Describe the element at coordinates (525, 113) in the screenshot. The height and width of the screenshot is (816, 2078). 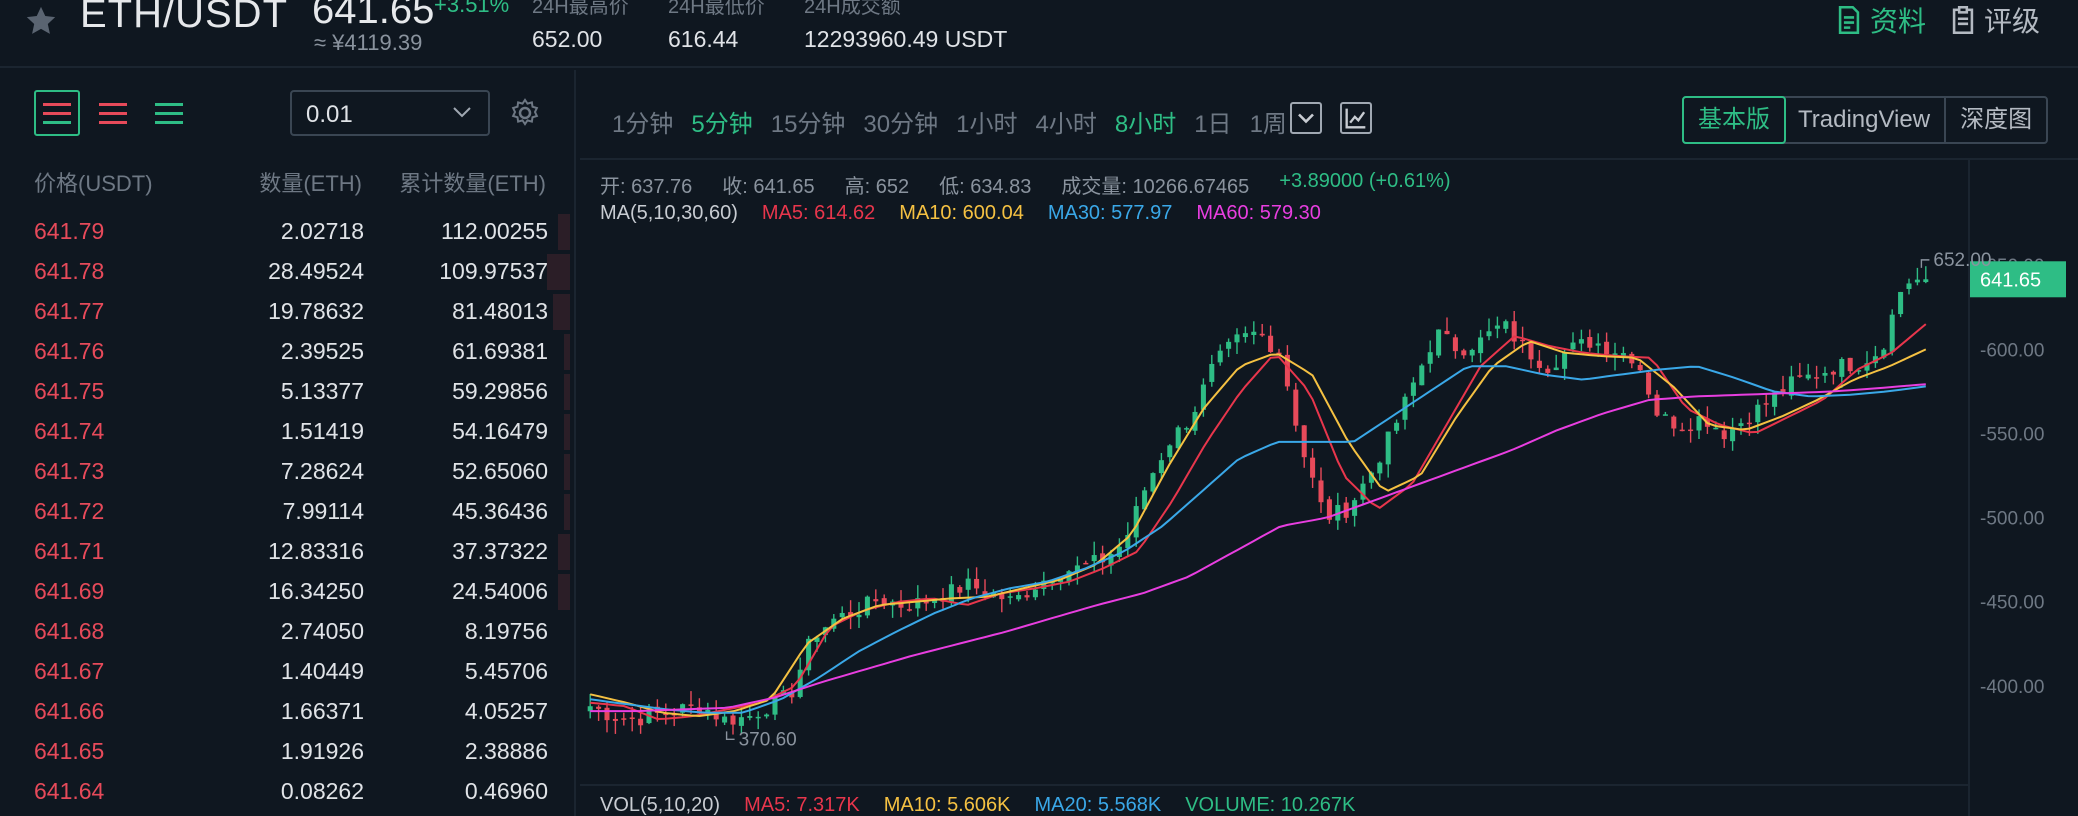
I see `gear-icon` at that location.